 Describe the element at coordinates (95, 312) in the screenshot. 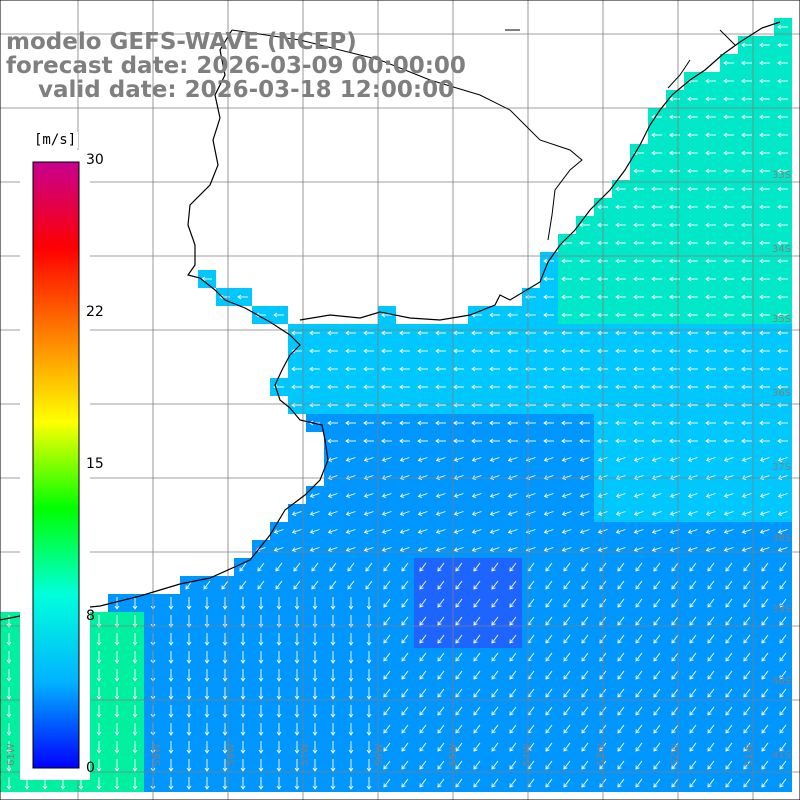

I see `colorbar-tick-22: 22` at that location.